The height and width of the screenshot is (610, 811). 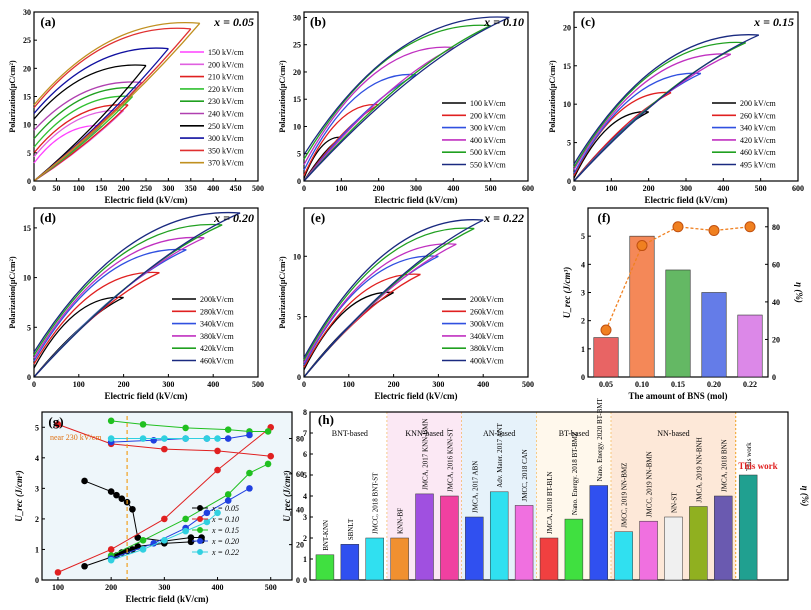 I want to click on legend-label: 230 kV/cm, so click(x=226, y=101).